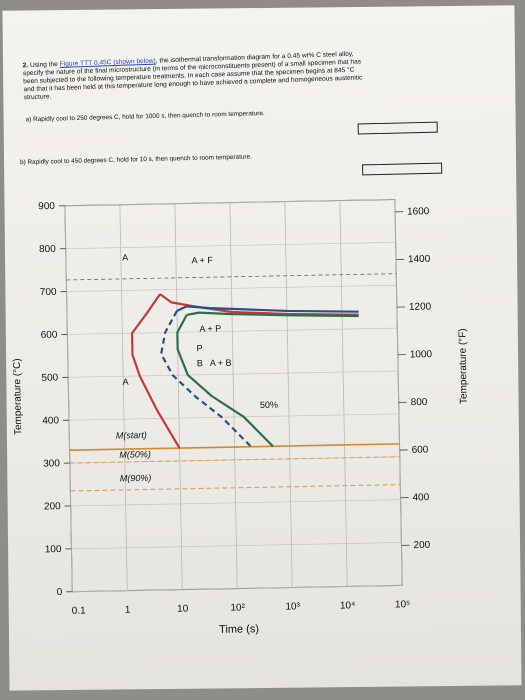 This screenshot has width=525, height=700. Describe the element at coordinates (128, 610) in the screenshot. I see `x-tick-label: 1` at that location.